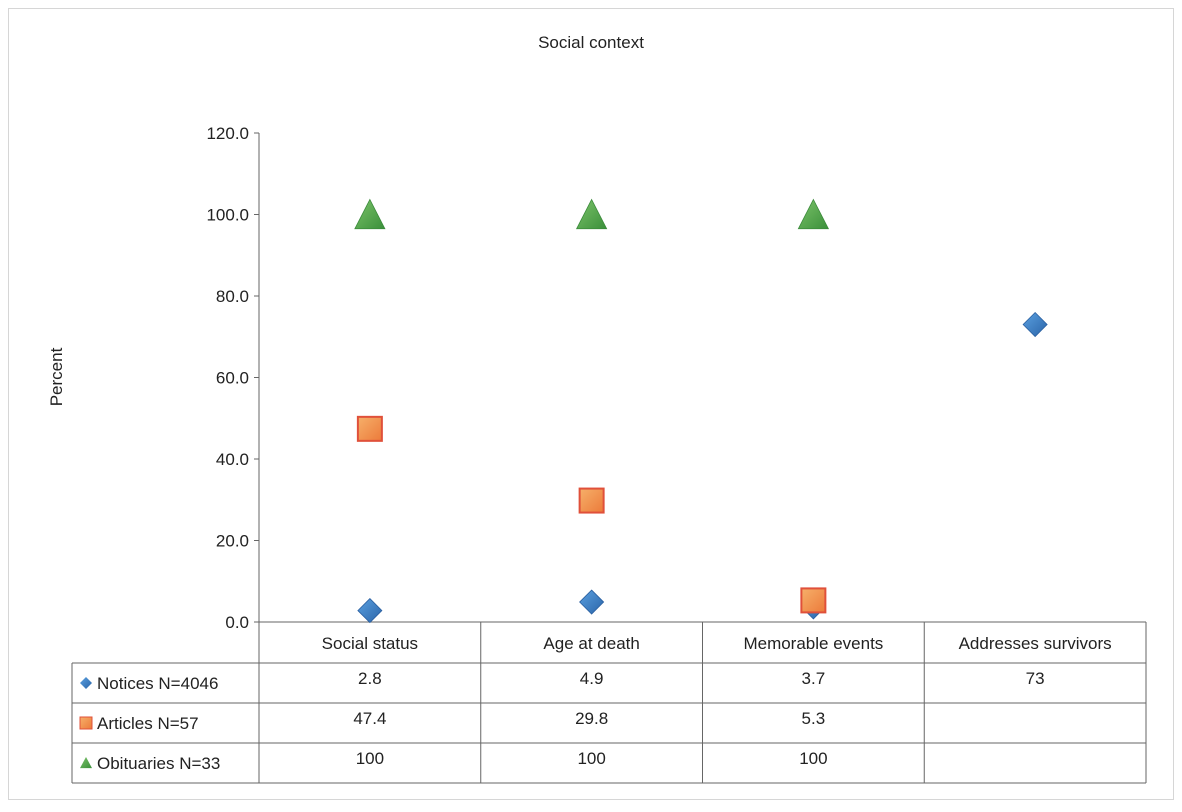 This screenshot has width=1182, height=812. Describe the element at coordinates (227, 215) in the screenshot. I see `y-tick-label: 100.0` at that location.